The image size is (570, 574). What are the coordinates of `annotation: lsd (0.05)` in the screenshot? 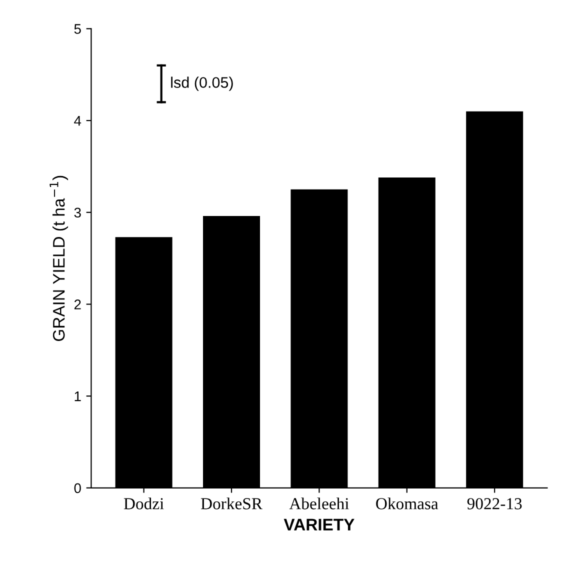 It's located at (202, 83).